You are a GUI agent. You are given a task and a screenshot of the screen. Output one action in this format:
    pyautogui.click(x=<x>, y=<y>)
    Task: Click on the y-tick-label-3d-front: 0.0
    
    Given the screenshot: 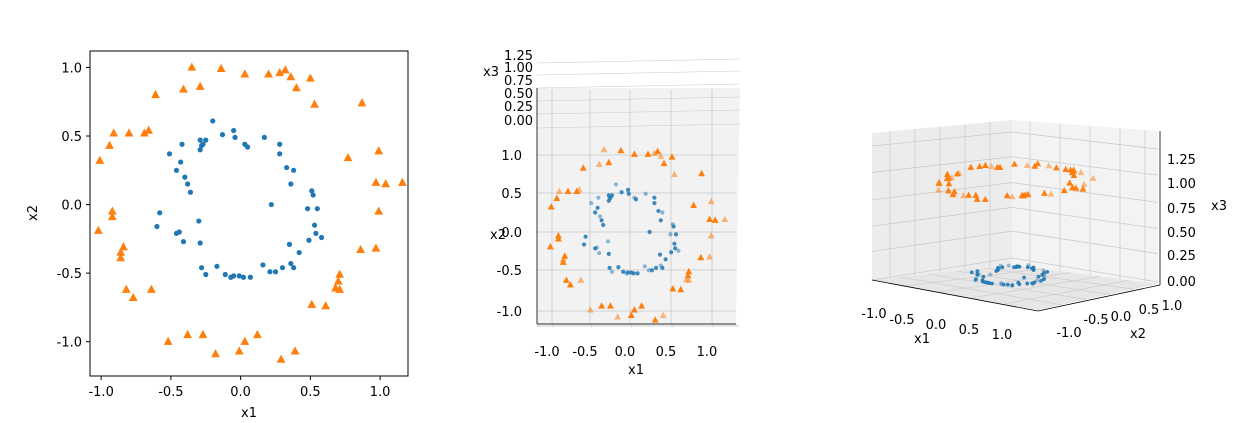 What is the action you would take?
    pyautogui.click(x=511, y=233)
    